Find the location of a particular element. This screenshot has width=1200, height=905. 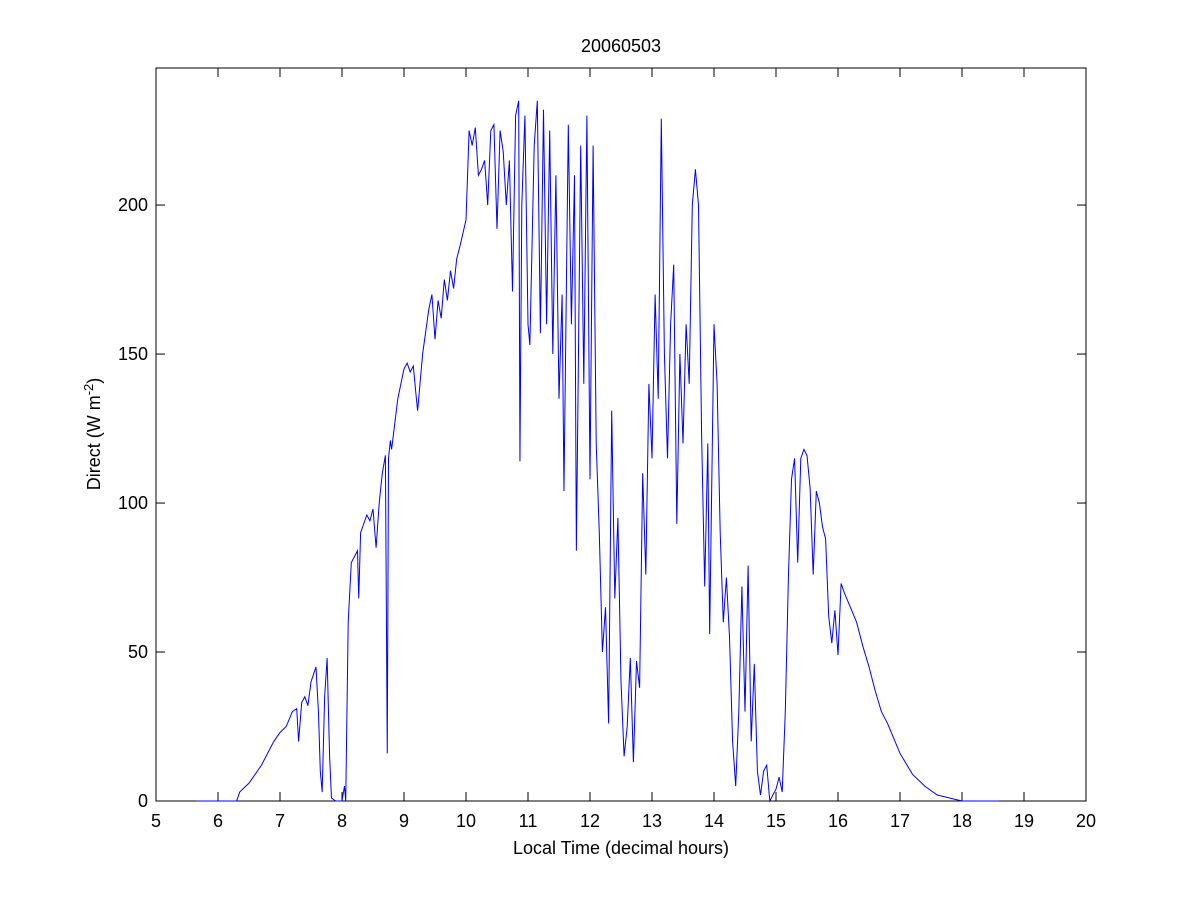

y-tick-label: 0 is located at coordinates (143, 801).